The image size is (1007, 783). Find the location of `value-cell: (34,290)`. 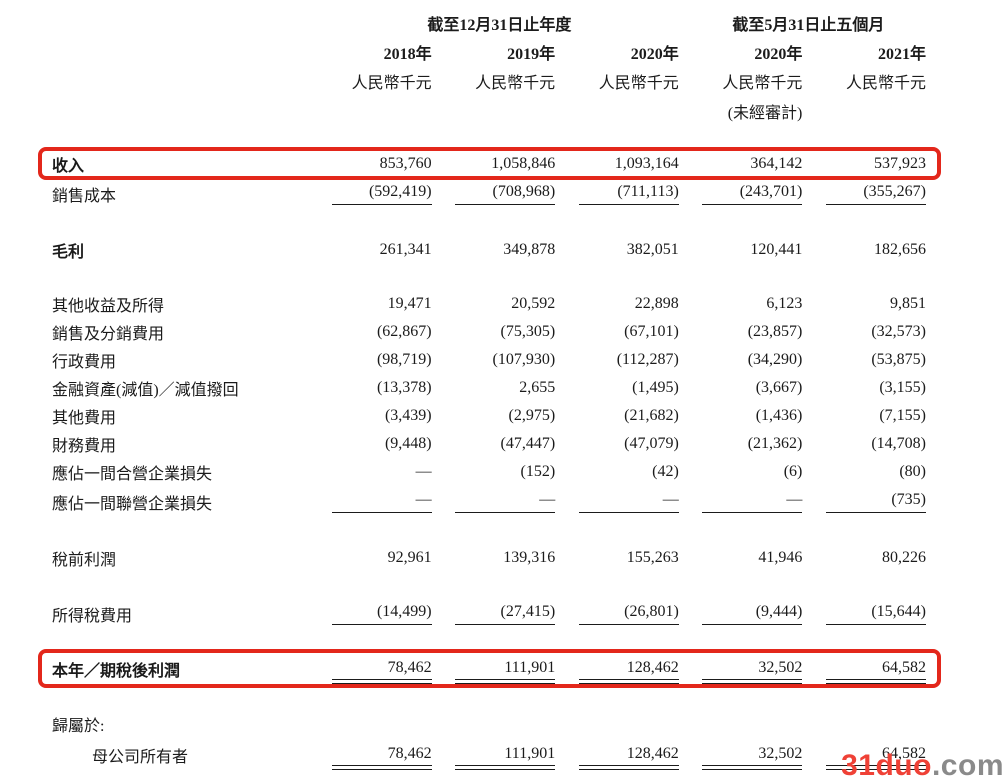

value-cell: (34,290) is located at coordinates (747, 360).